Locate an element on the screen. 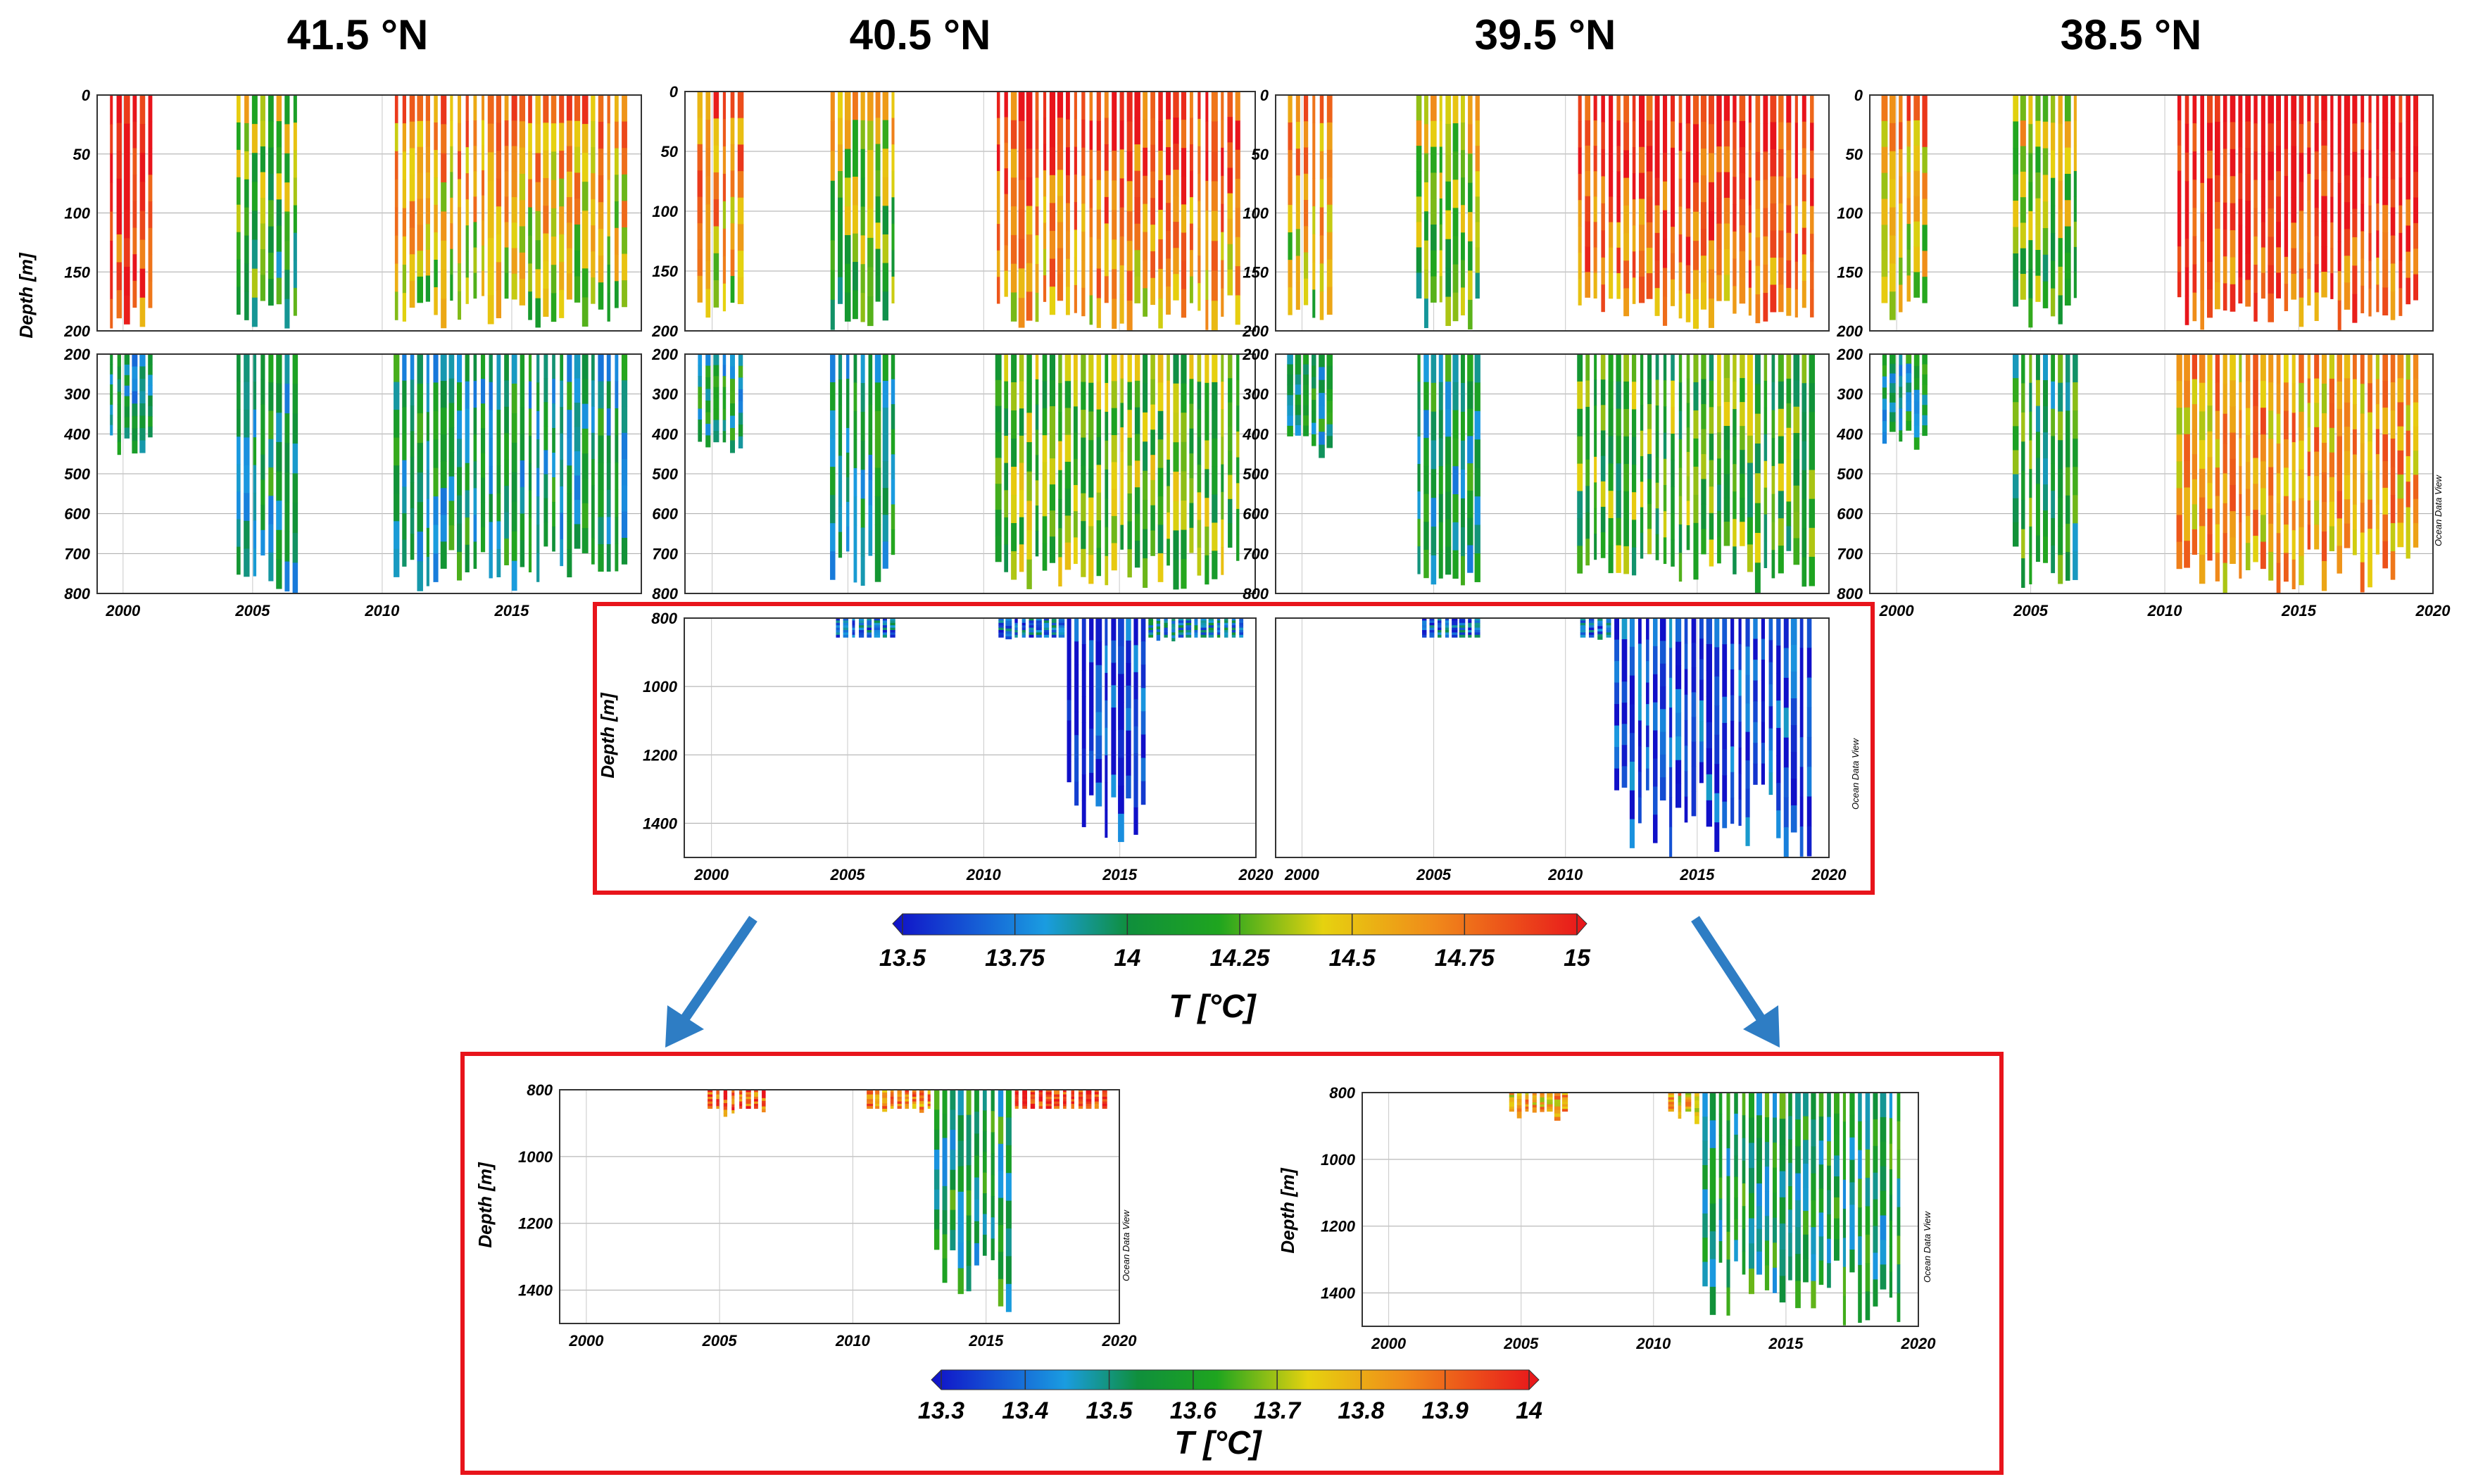 This screenshot has height=1484, width=2471. y-tick-label: 150 is located at coordinates (1256, 272).